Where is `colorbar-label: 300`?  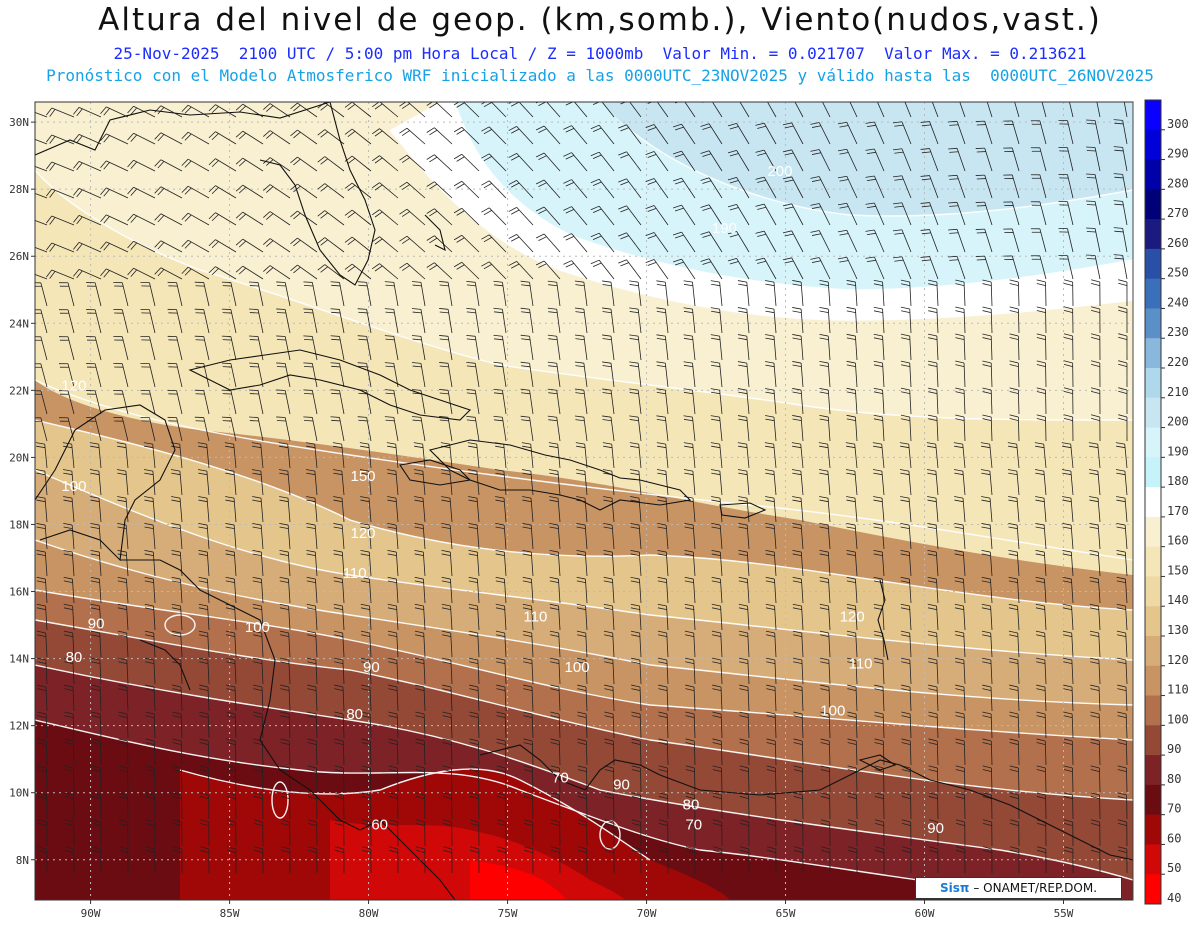
colorbar-label: 300 is located at coordinates (1178, 124).